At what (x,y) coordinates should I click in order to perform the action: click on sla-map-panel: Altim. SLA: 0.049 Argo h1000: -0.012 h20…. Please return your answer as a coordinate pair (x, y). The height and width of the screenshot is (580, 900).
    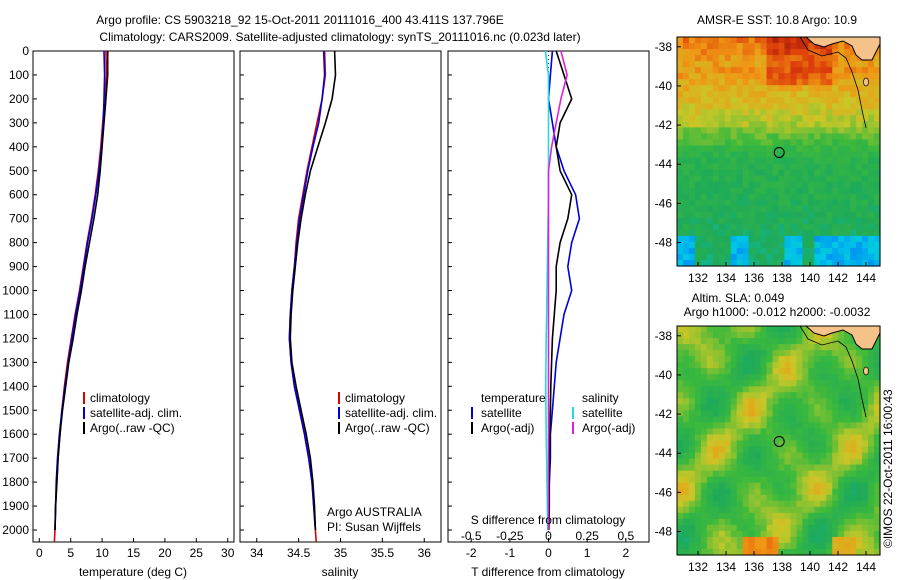
    Looking at the image, I should click on (768, 432).